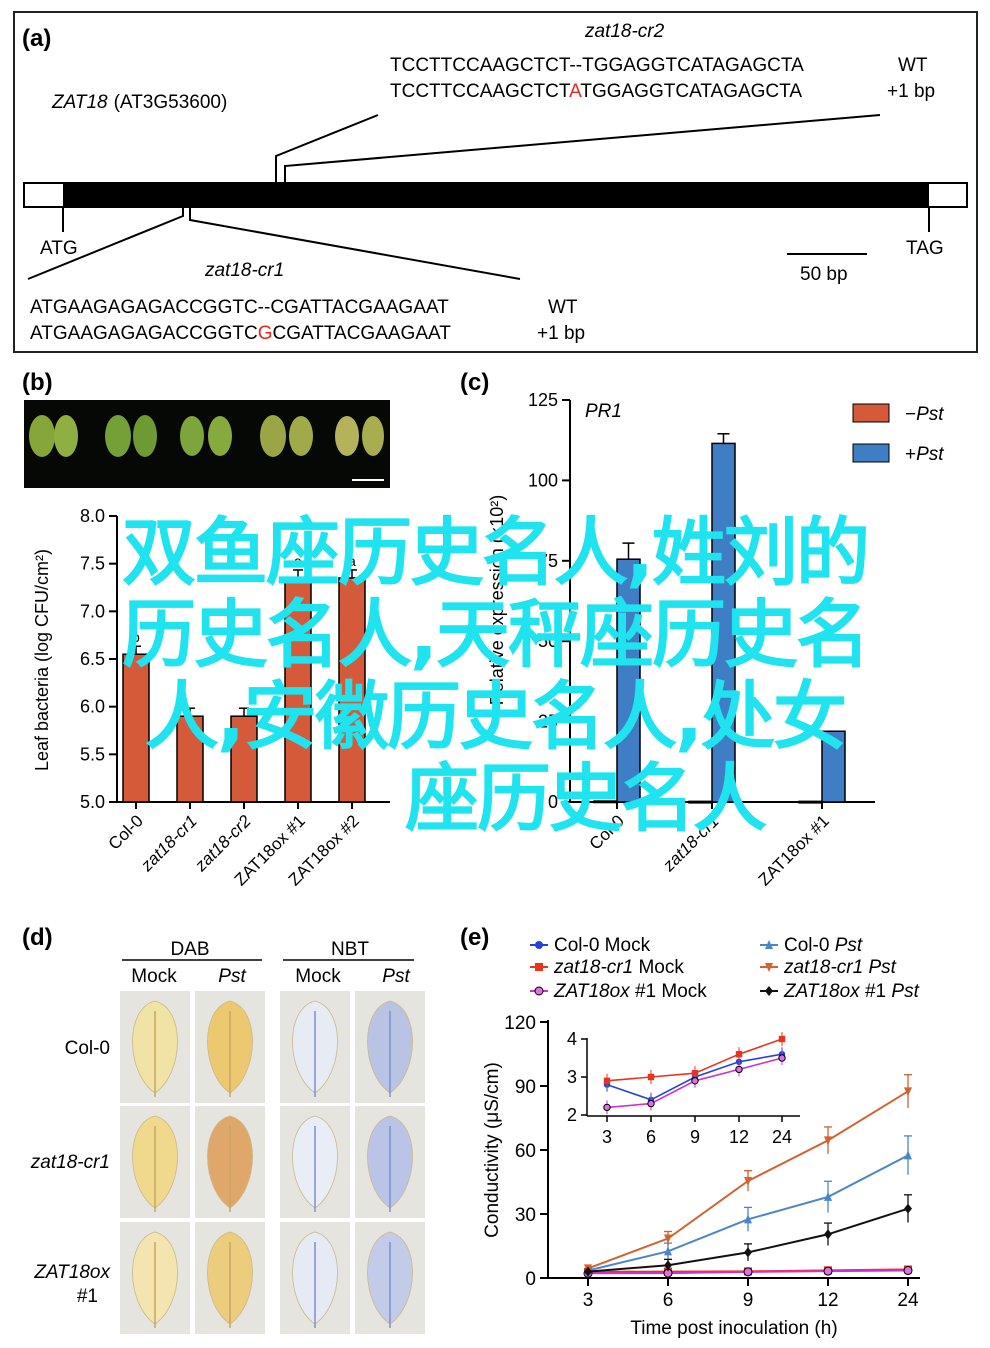  I want to click on inset-y-tick-label: 2, so click(572, 1115).